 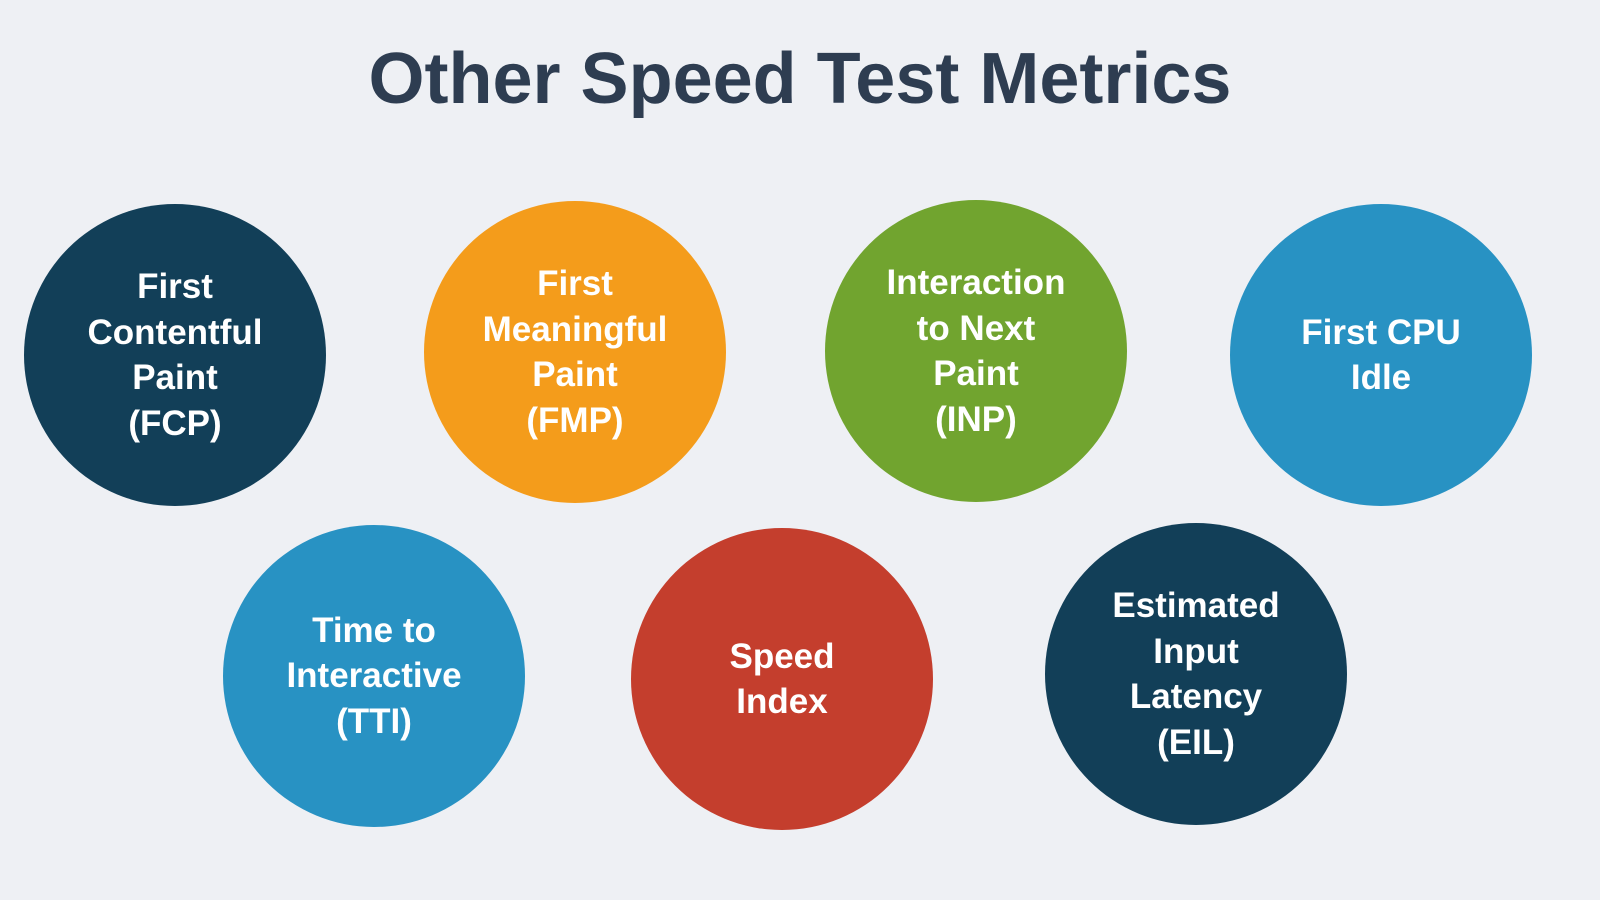 I want to click on metric-label-tti: Time to Interactive (TTI), so click(x=374, y=675).